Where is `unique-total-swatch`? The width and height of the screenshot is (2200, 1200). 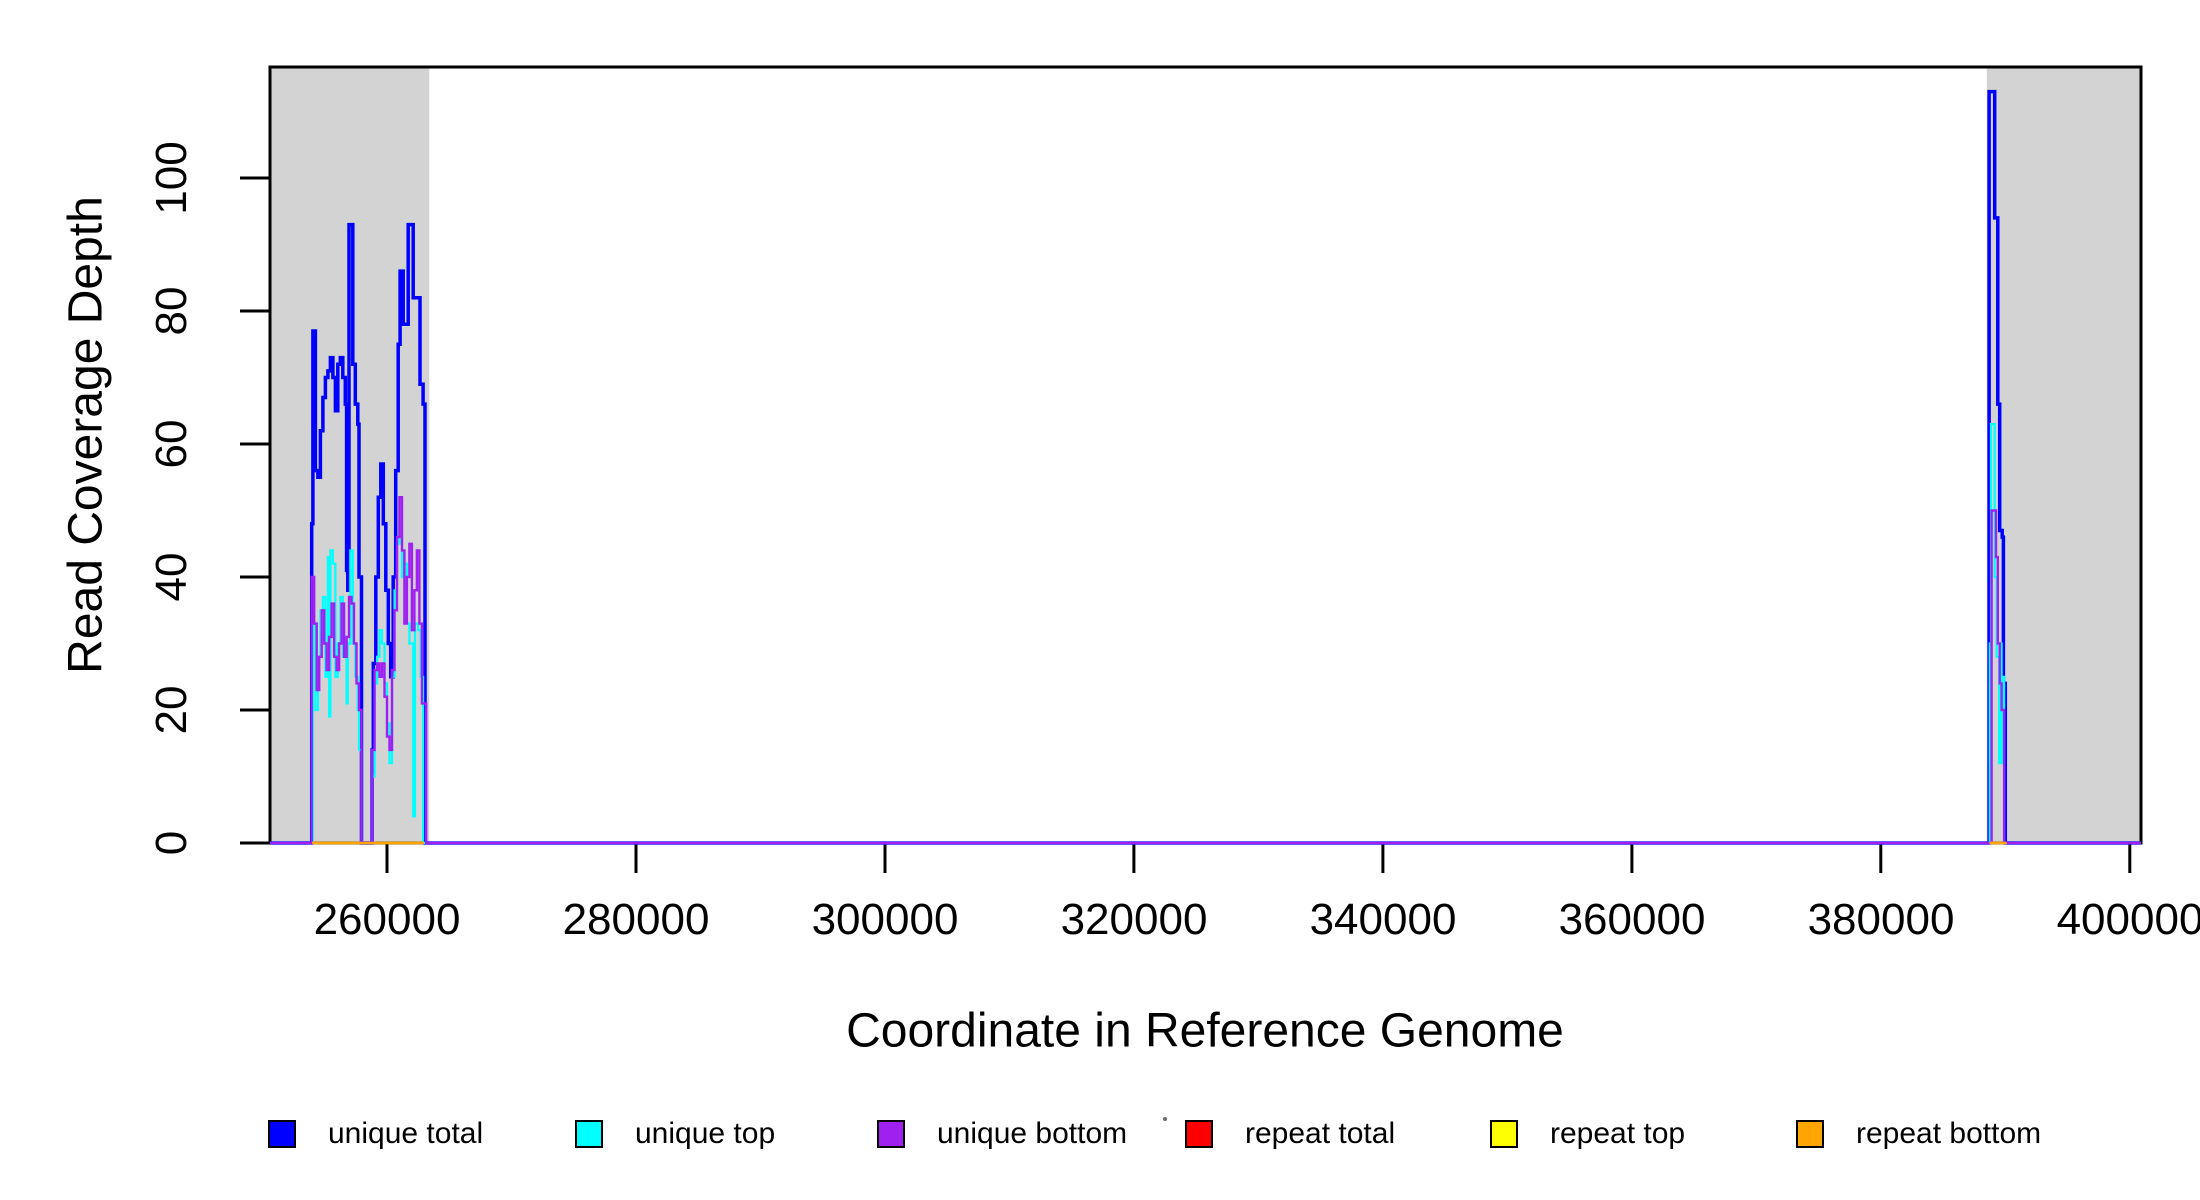 unique-total-swatch is located at coordinates (282, 1134).